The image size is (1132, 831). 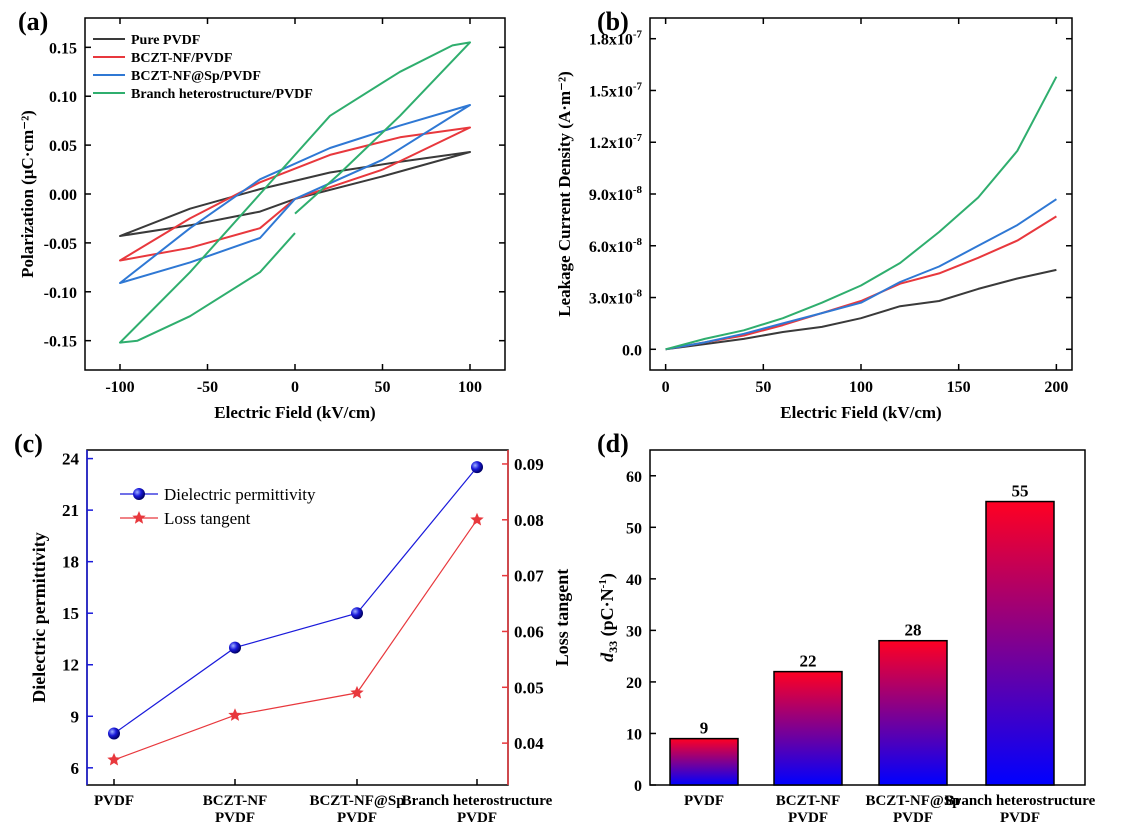 I want to click on bar-value-label: 9, so click(x=704, y=728).